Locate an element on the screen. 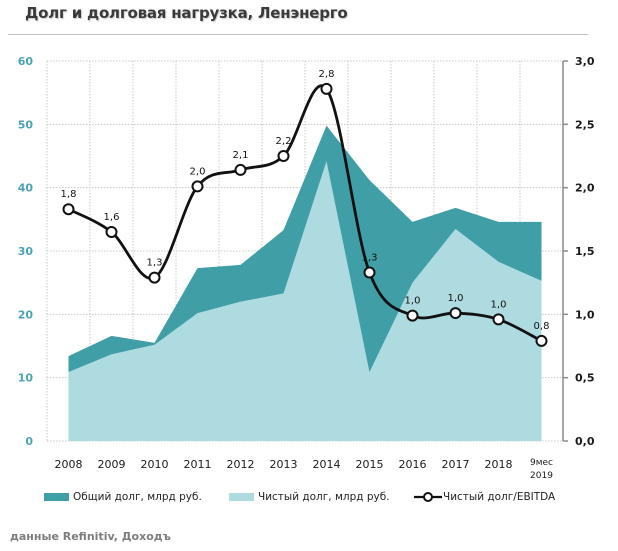 This screenshot has width=618, height=551. x-axis-tick-label: 2014 is located at coordinates (327, 464).